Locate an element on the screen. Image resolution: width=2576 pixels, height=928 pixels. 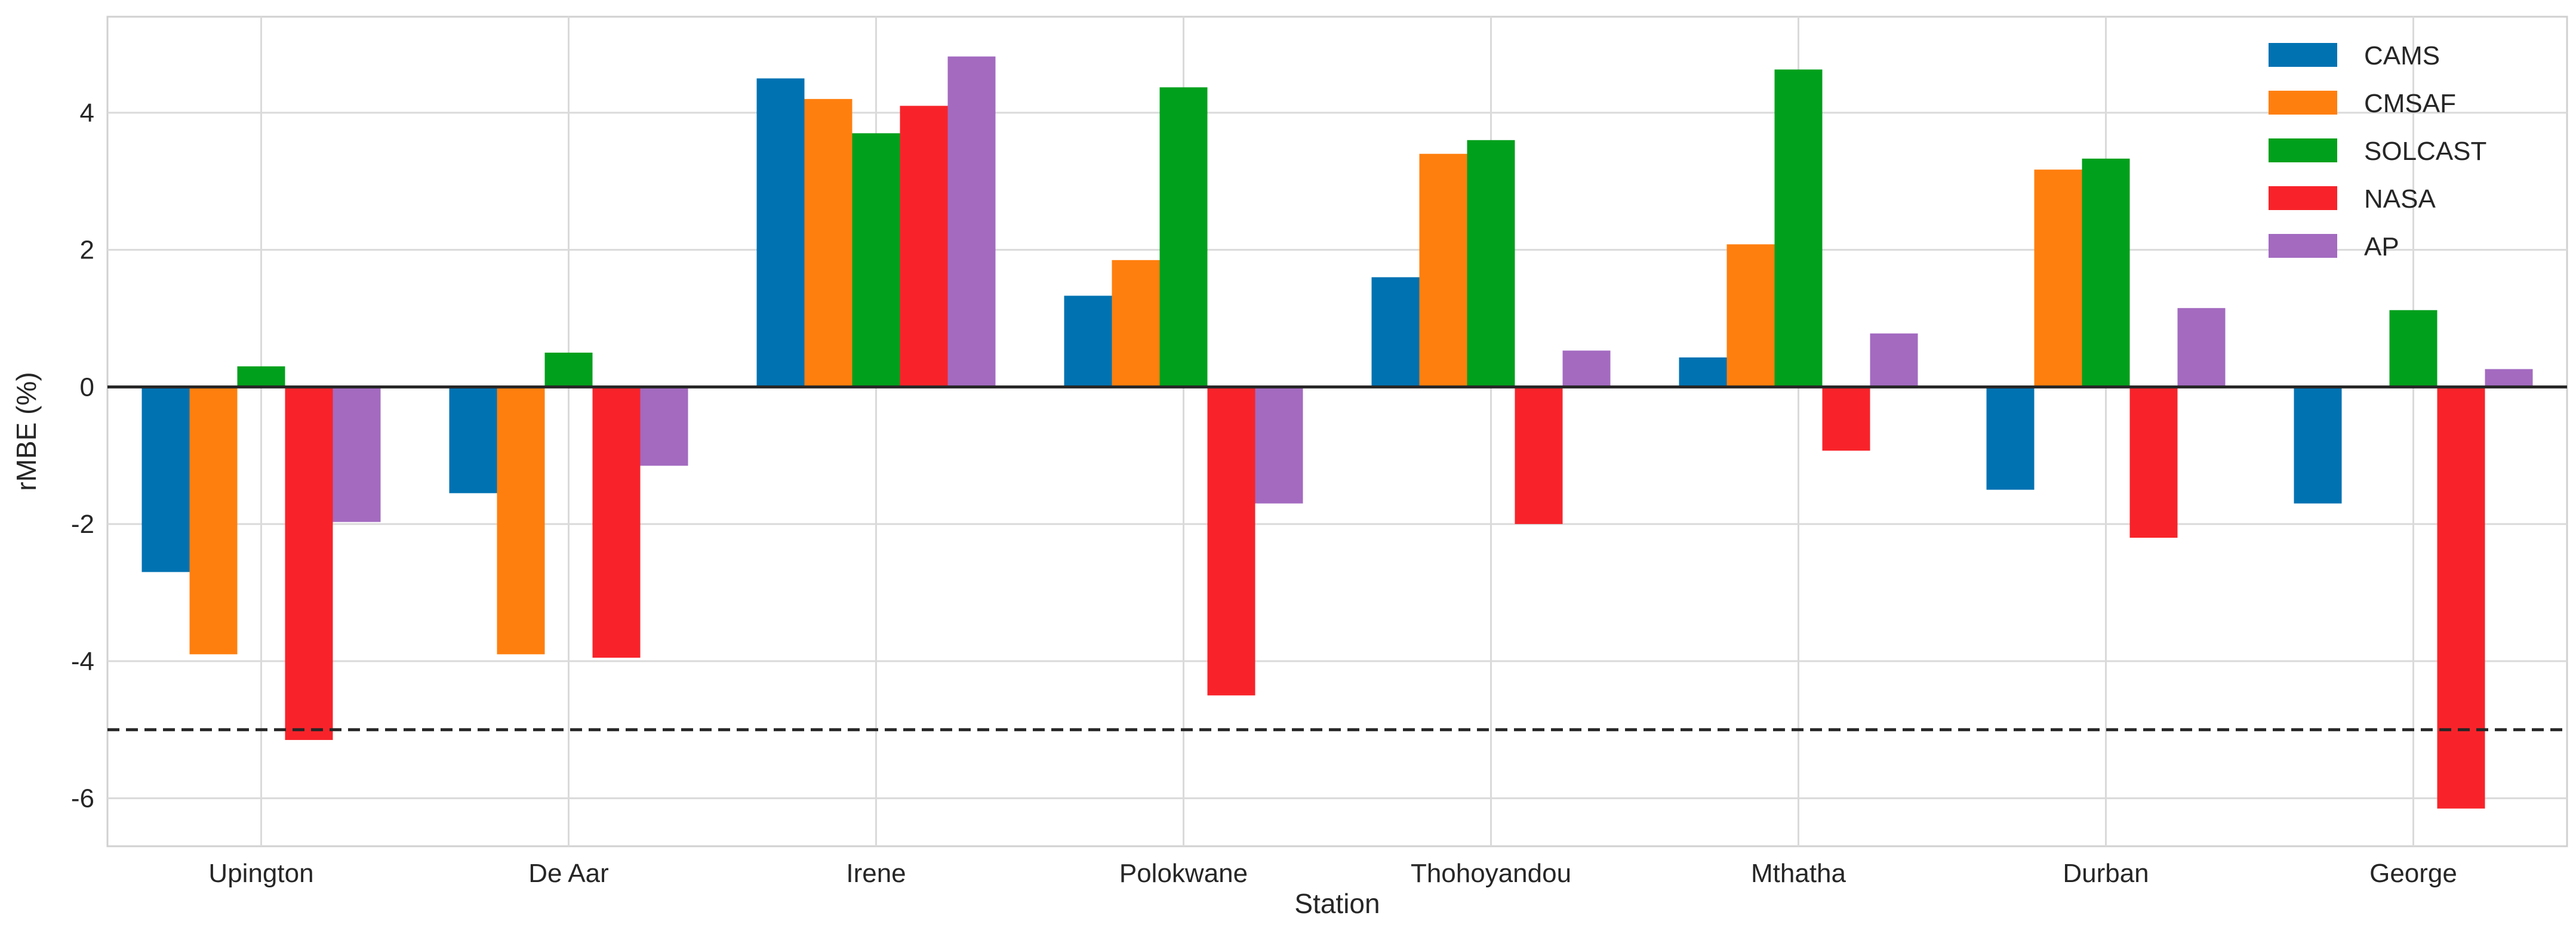
bar-ap-mthatha is located at coordinates (1894, 360).